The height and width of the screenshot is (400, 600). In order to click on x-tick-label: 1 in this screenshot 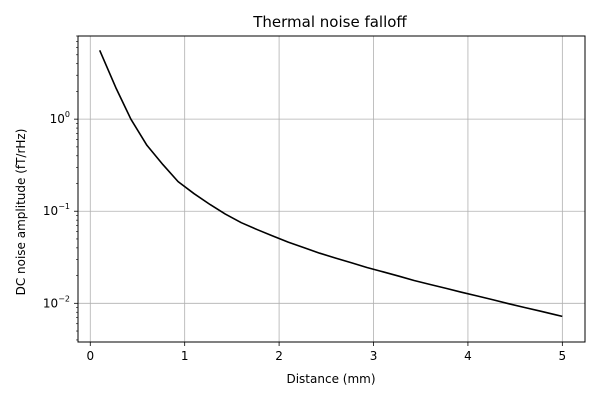, I will do `click(185, 356)`.